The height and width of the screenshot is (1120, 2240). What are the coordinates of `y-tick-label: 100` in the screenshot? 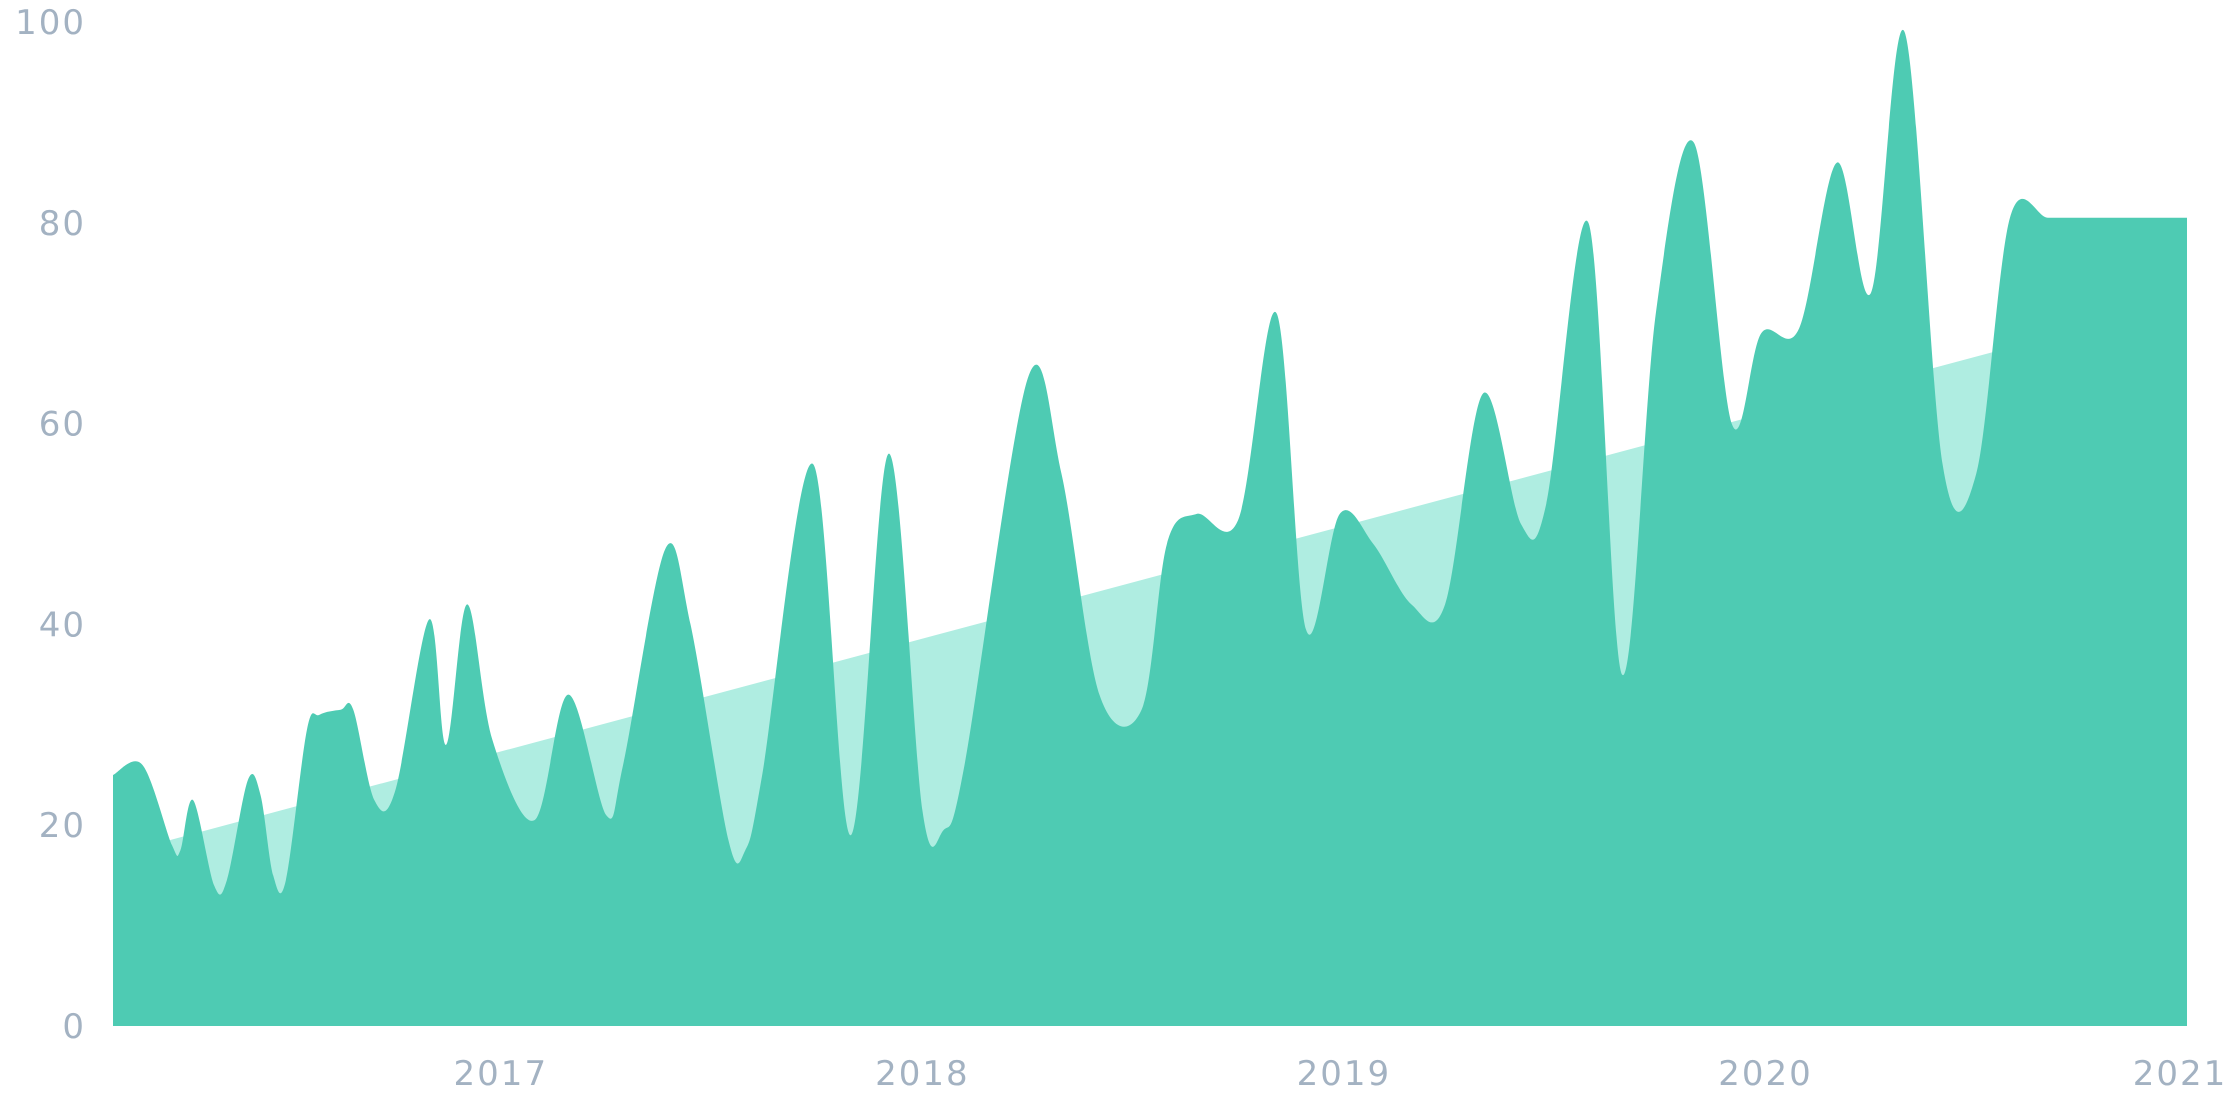 It's located at (50, 23).